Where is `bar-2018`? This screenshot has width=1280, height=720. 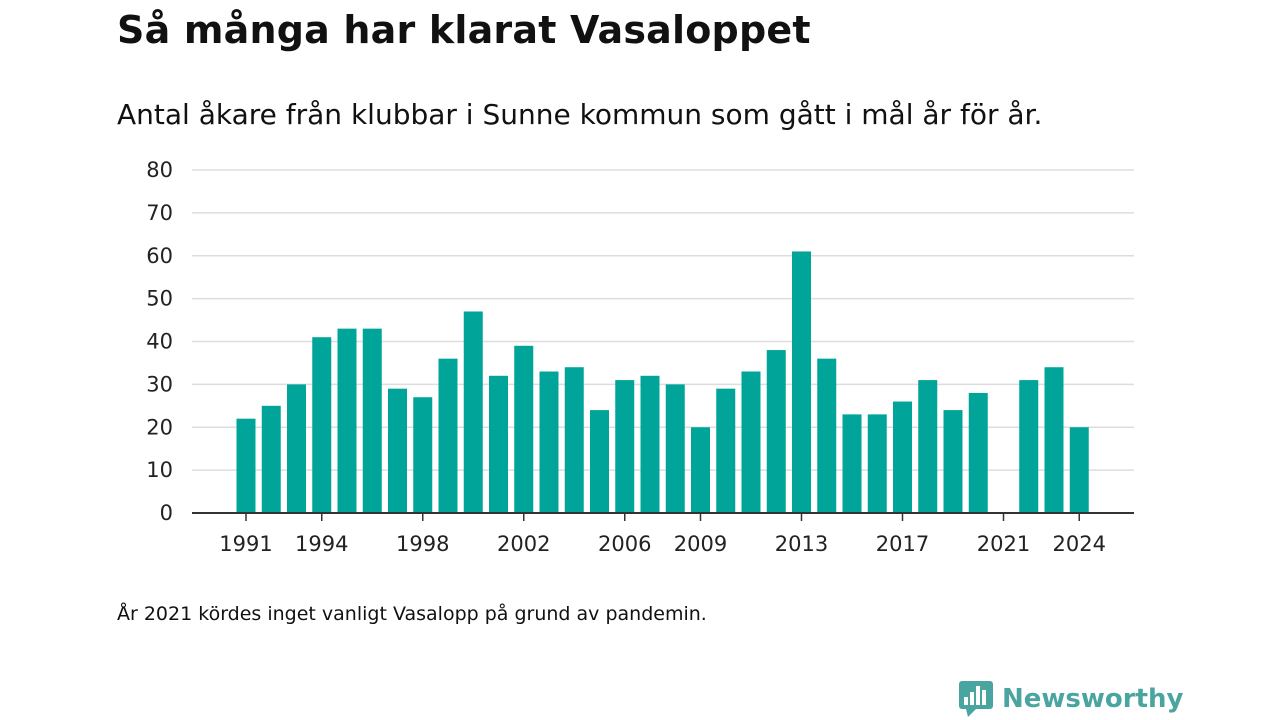
bar-2018 is located at coordinates (928, 446).